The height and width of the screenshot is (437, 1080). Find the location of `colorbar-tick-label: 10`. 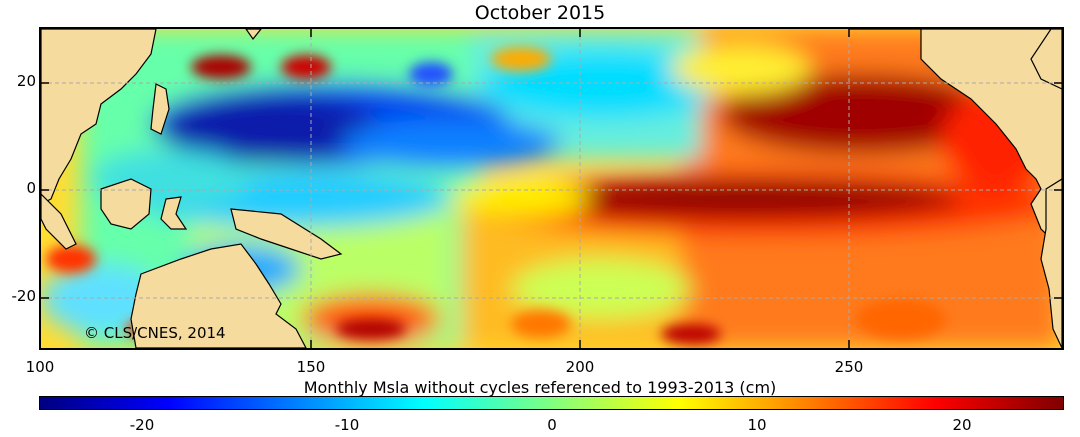

colorbar-tick-label: 10 is located at coordinates (757, 425).